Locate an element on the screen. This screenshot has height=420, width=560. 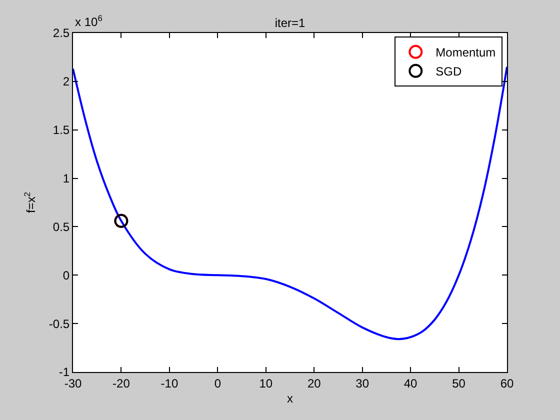
x-tick-label: 20 is located at coordinates (314, 383).